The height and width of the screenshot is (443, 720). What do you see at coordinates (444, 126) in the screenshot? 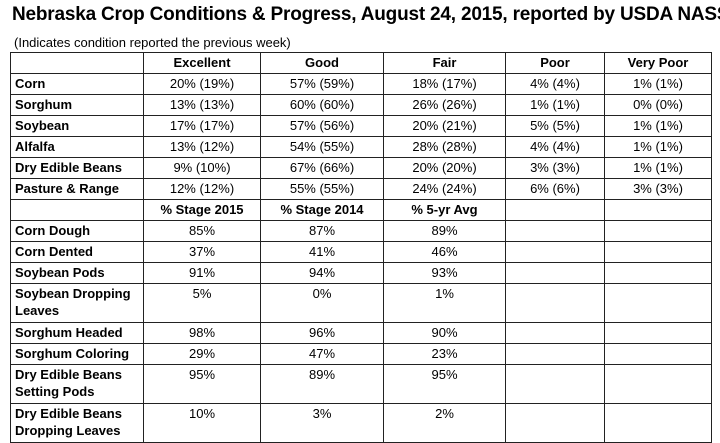
I see `table-cell: 20% (21%)` at bounding box center [444, 126].